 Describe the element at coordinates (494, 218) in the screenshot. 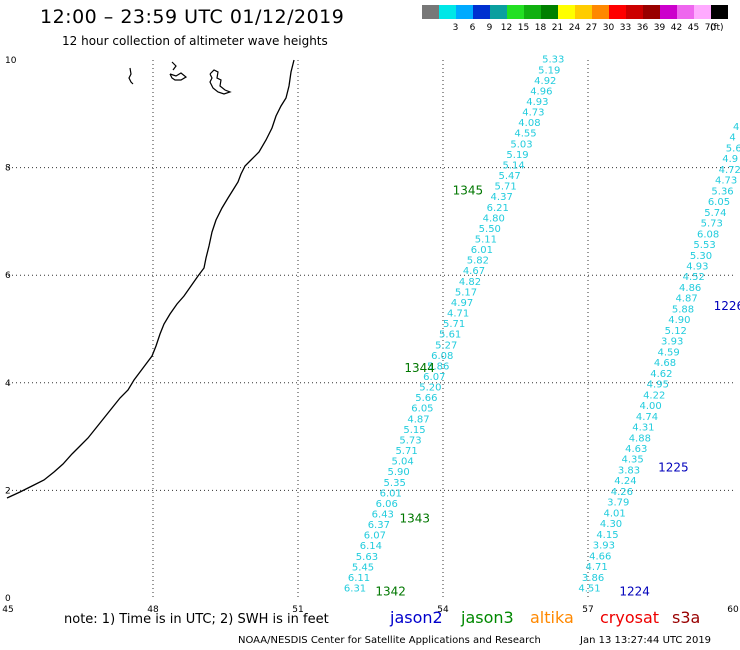

I see `wave-height-value: 4.80` at that location.